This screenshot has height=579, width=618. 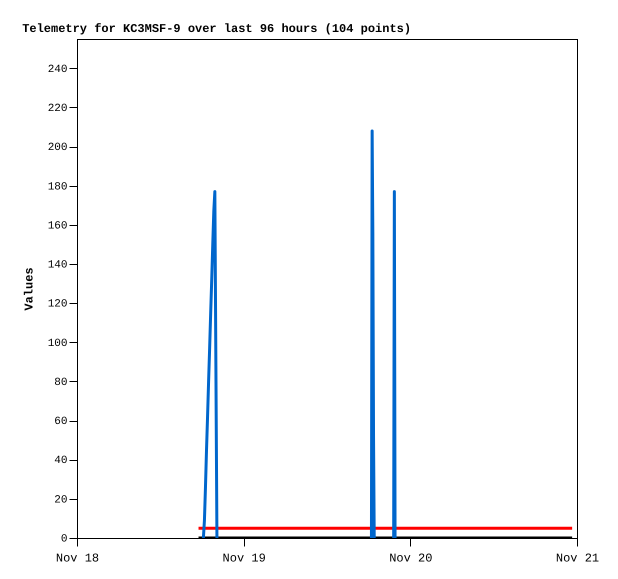 What do you see at coordinates (58, 344) in the screenshot?
I see `y-tick-label: 100` at bounding box center [58, 344].